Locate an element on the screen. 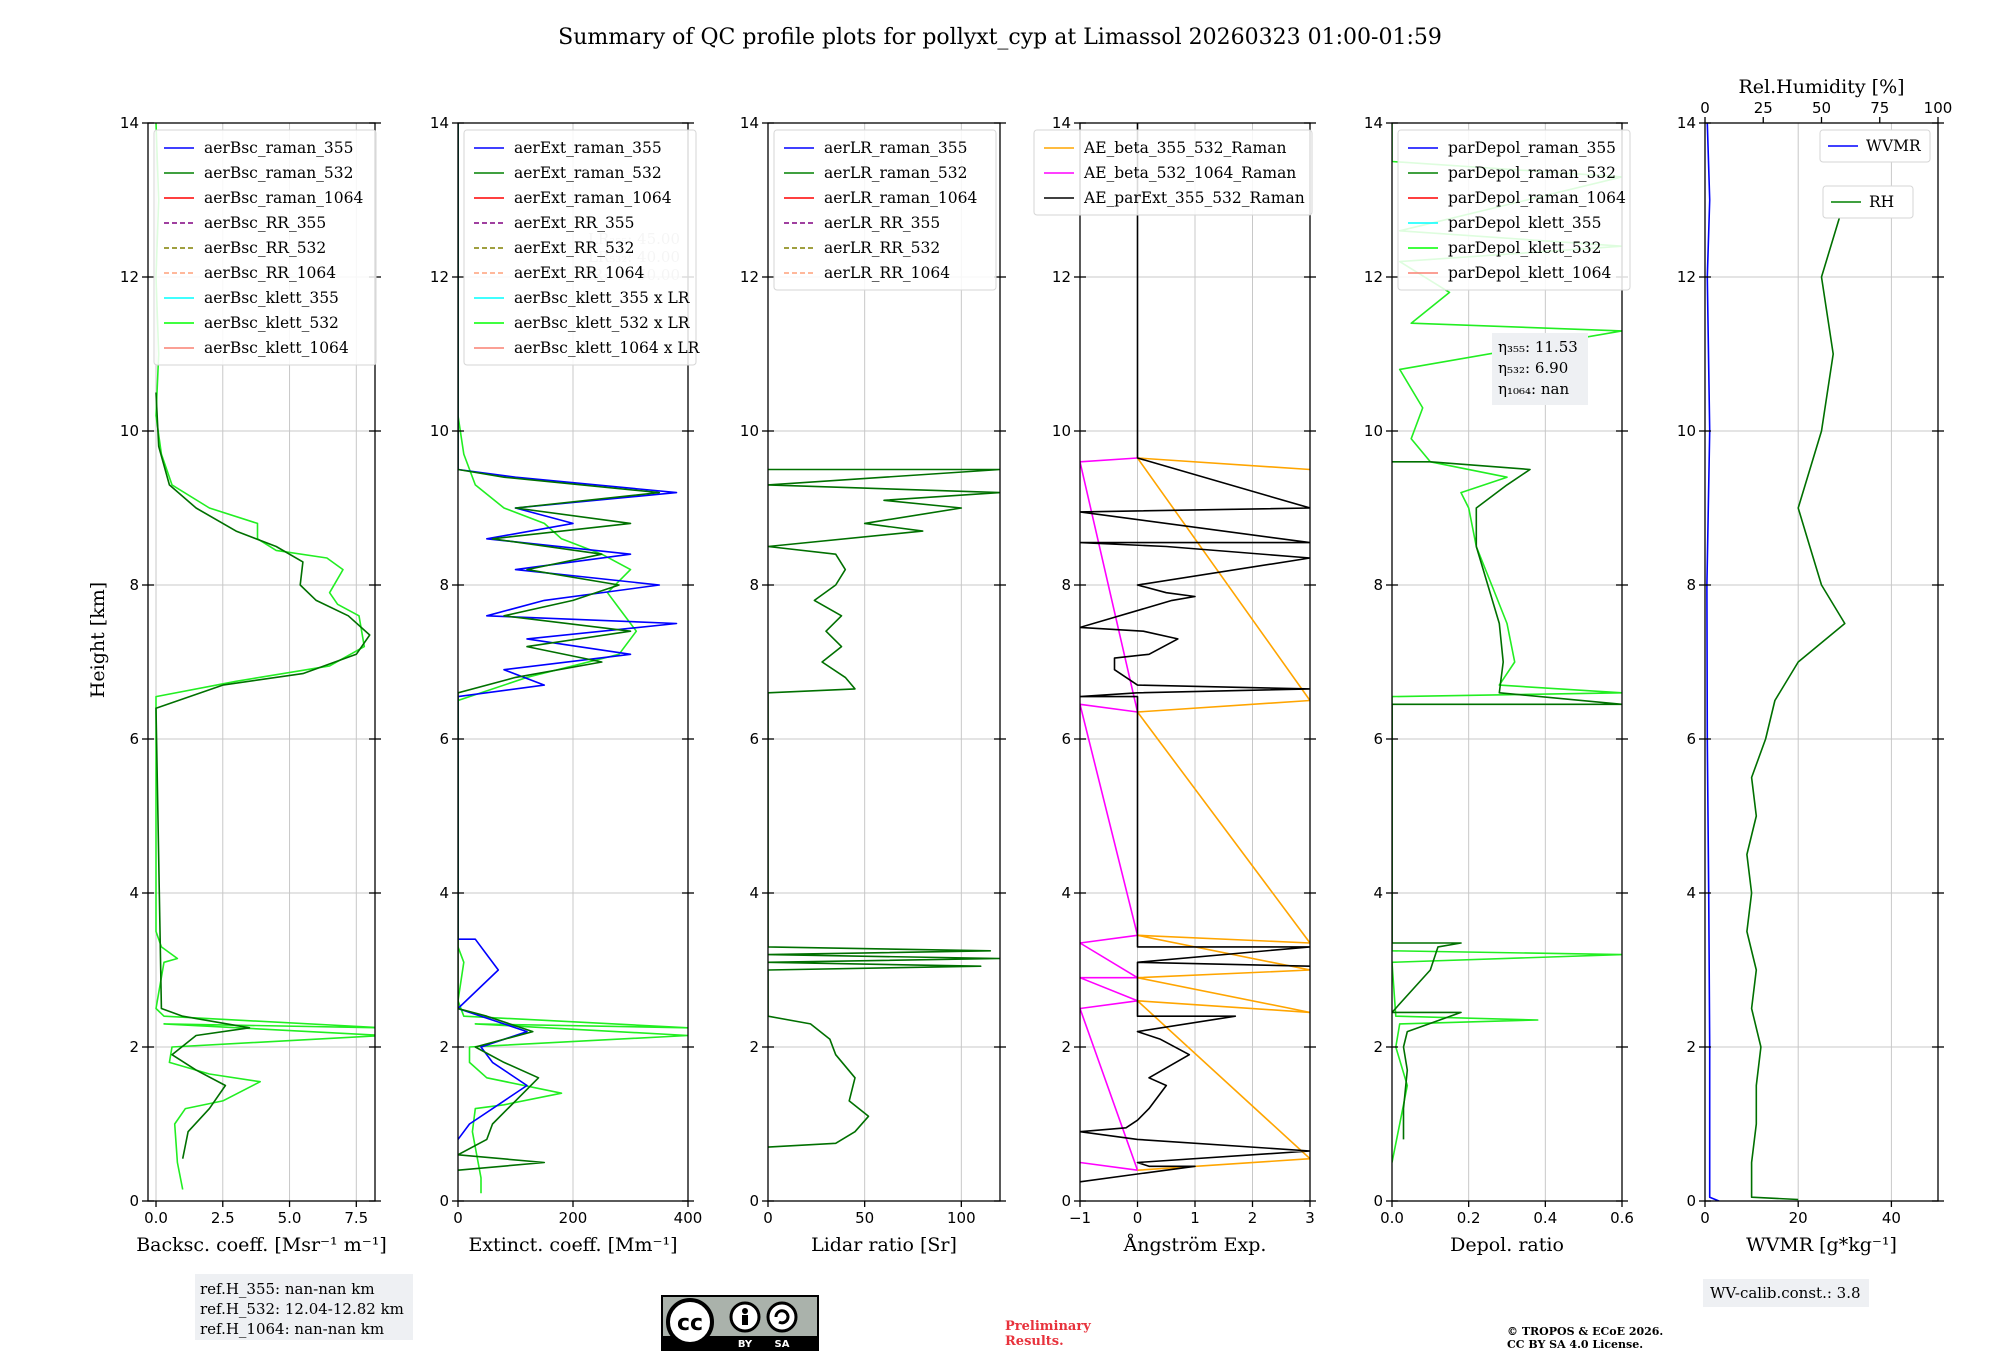 Image resolution: width=2000 pixels, height=1360 pixels. legend-label: aerExt_raman_355 is located at coordinates (588, 148).